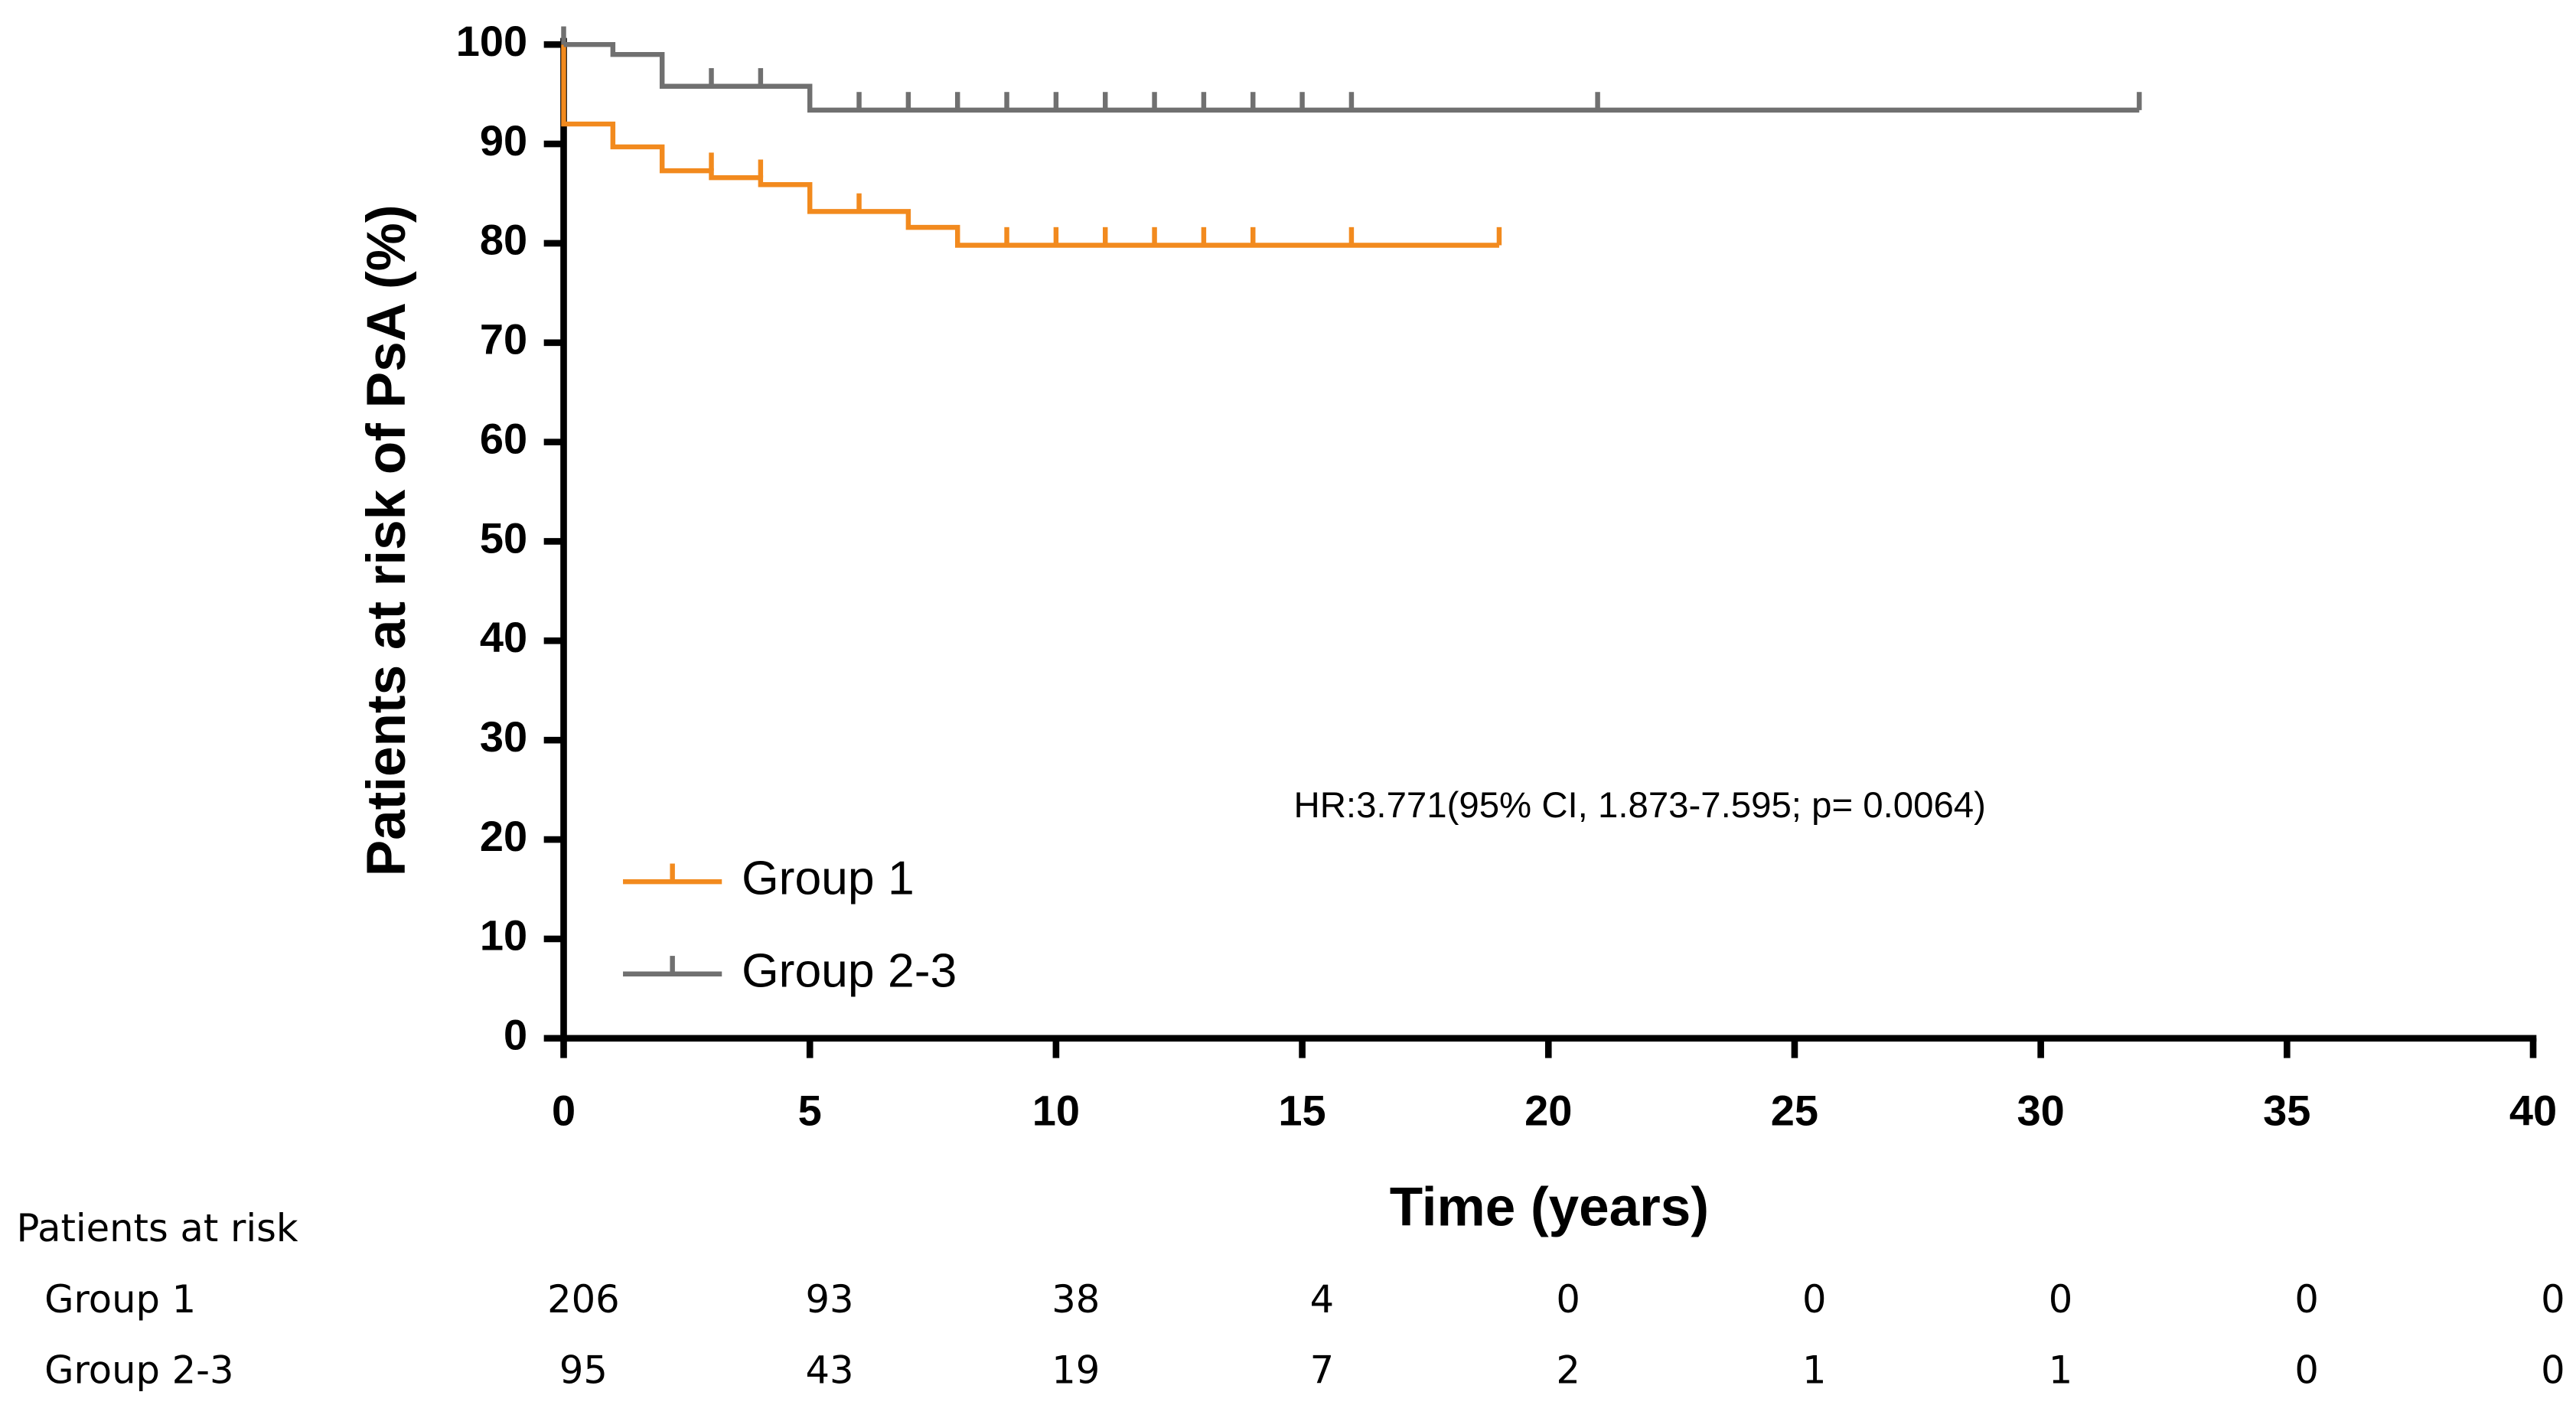 The height and width of the screenshot is (1418, 2576). What do you see at coordinates (1640, 806) in the screenshot?
I see `annotation: HR:3.771(95% CI, 1.873-7.595; p= 0.0064)` at bounding box center [1640, 806].